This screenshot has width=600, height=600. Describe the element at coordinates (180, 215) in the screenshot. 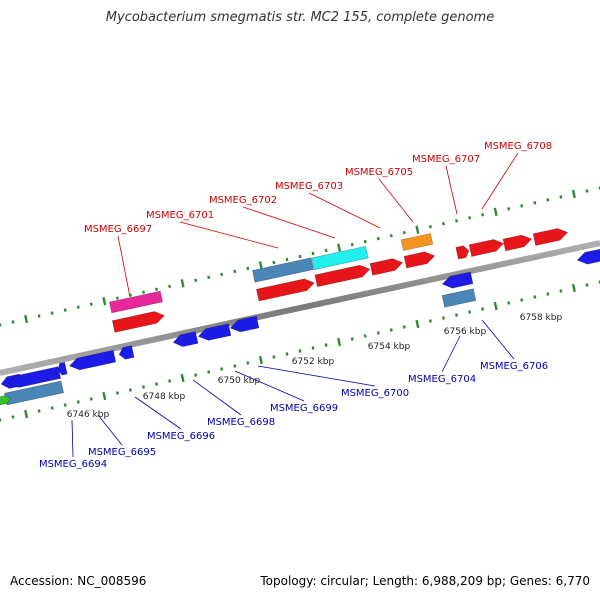

I see `gene-label: MSMEG_6701` at that location.